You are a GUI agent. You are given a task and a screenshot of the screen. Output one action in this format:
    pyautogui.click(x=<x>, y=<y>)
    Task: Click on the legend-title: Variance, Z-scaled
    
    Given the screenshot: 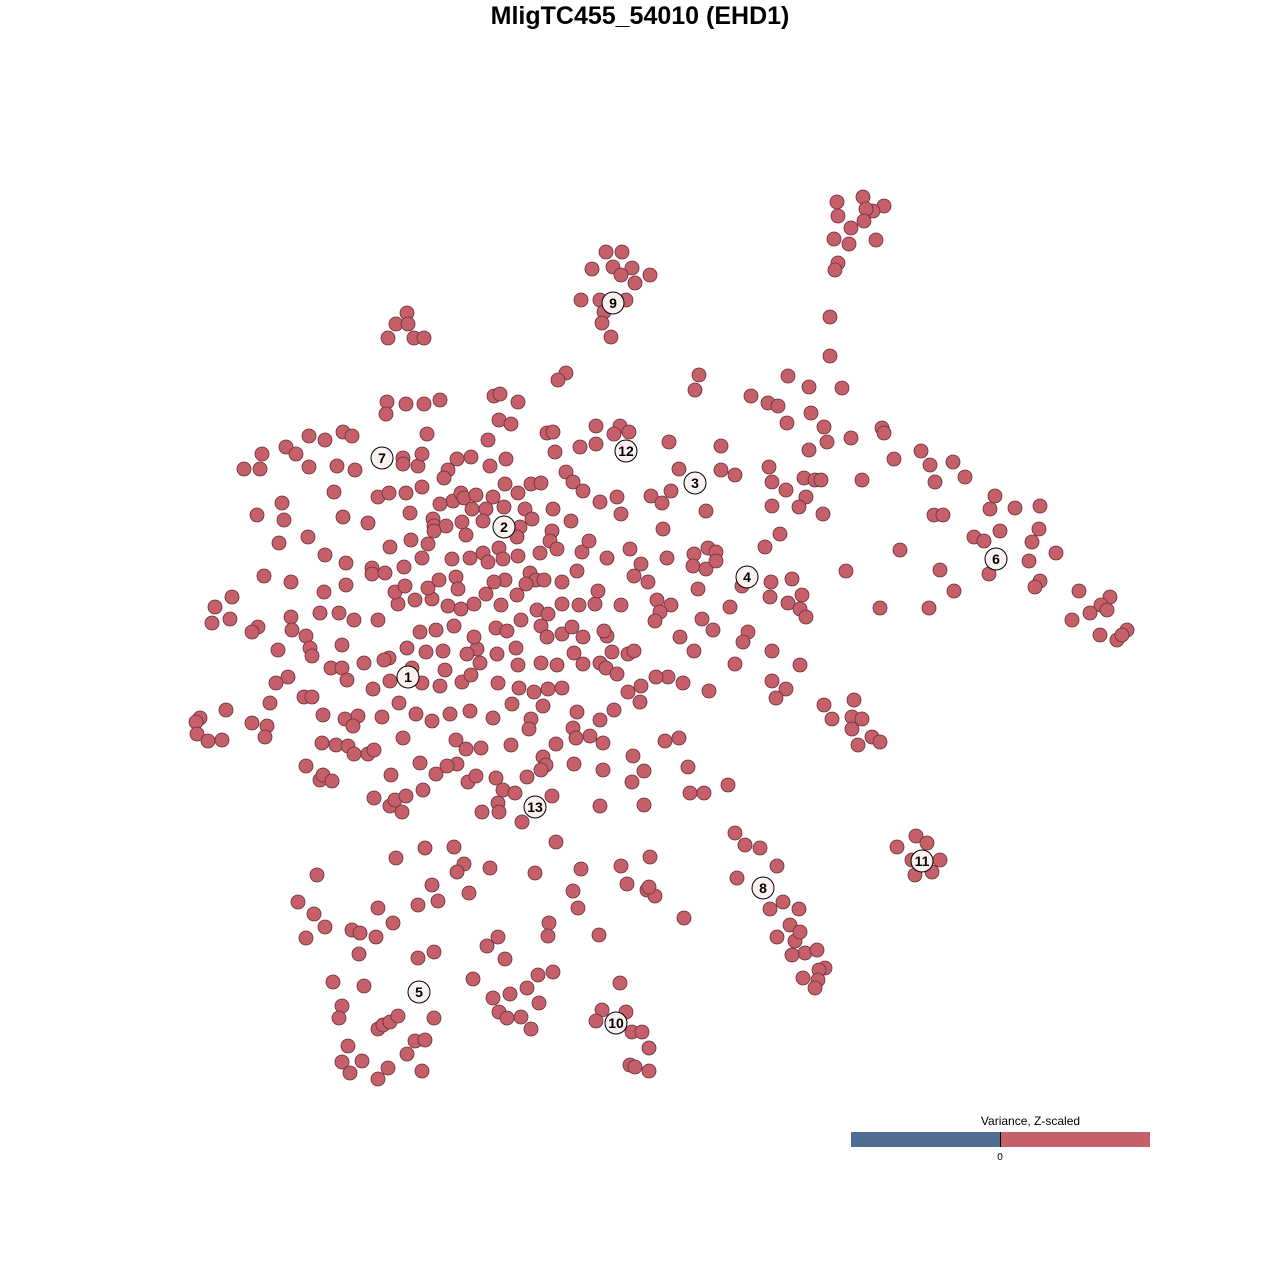 What is the action you would take?
    pyautogui.click(x=1030, y=1121)
    